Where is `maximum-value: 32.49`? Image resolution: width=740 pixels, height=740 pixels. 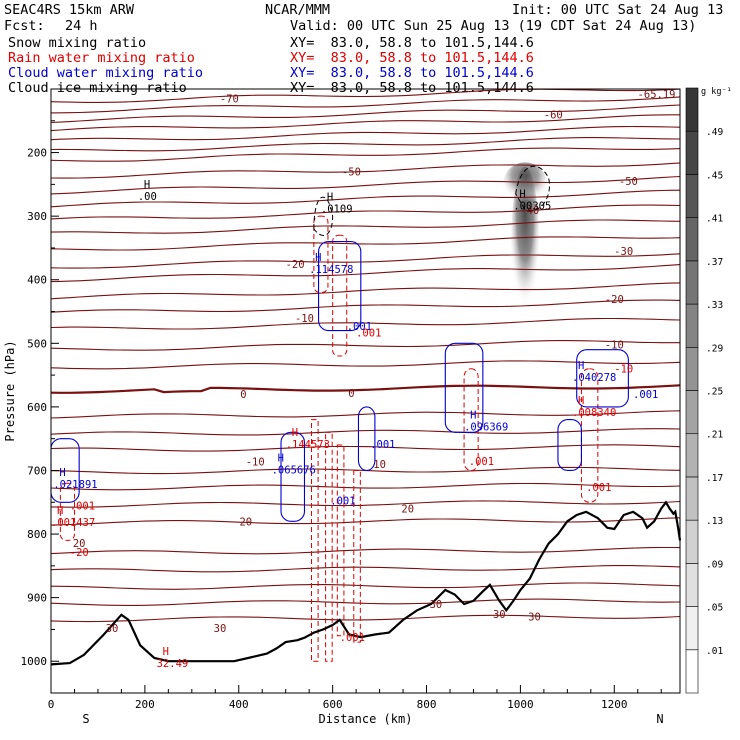 maximum-value: 32.49 is located at coordinates (173, 664).